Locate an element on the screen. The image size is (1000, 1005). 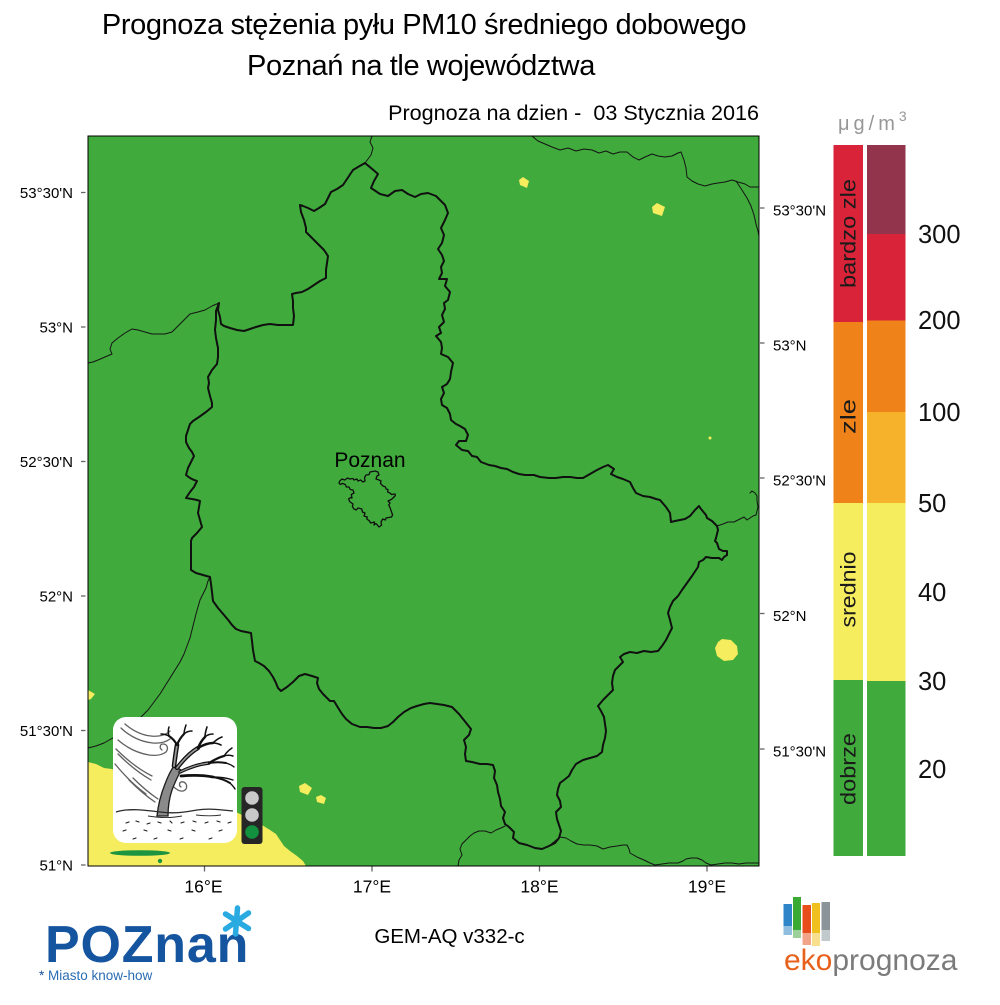
svg-text: 100 is located at coordinates (939, 413).